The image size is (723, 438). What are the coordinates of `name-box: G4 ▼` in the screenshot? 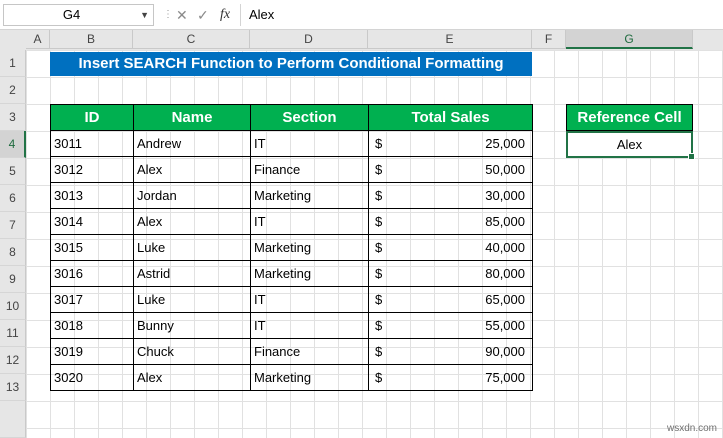 It's located at (78, 15).